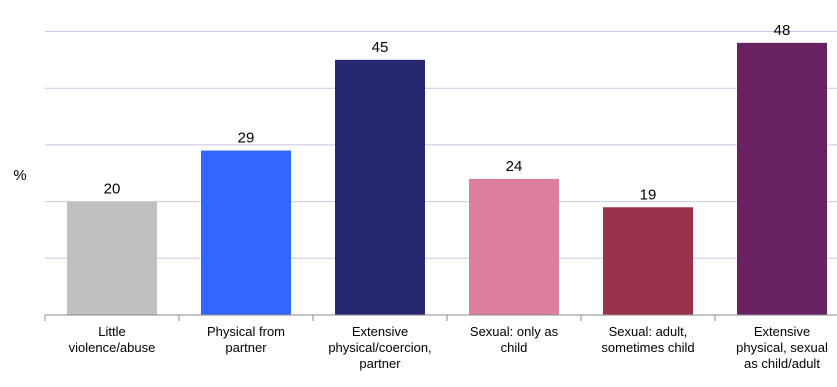 Image resolution: width=837 pixels, height=387 pixels. Describe the element at coordinates (246, 339) in the screenshot. I see `category-label: Physical from partner` at that location.